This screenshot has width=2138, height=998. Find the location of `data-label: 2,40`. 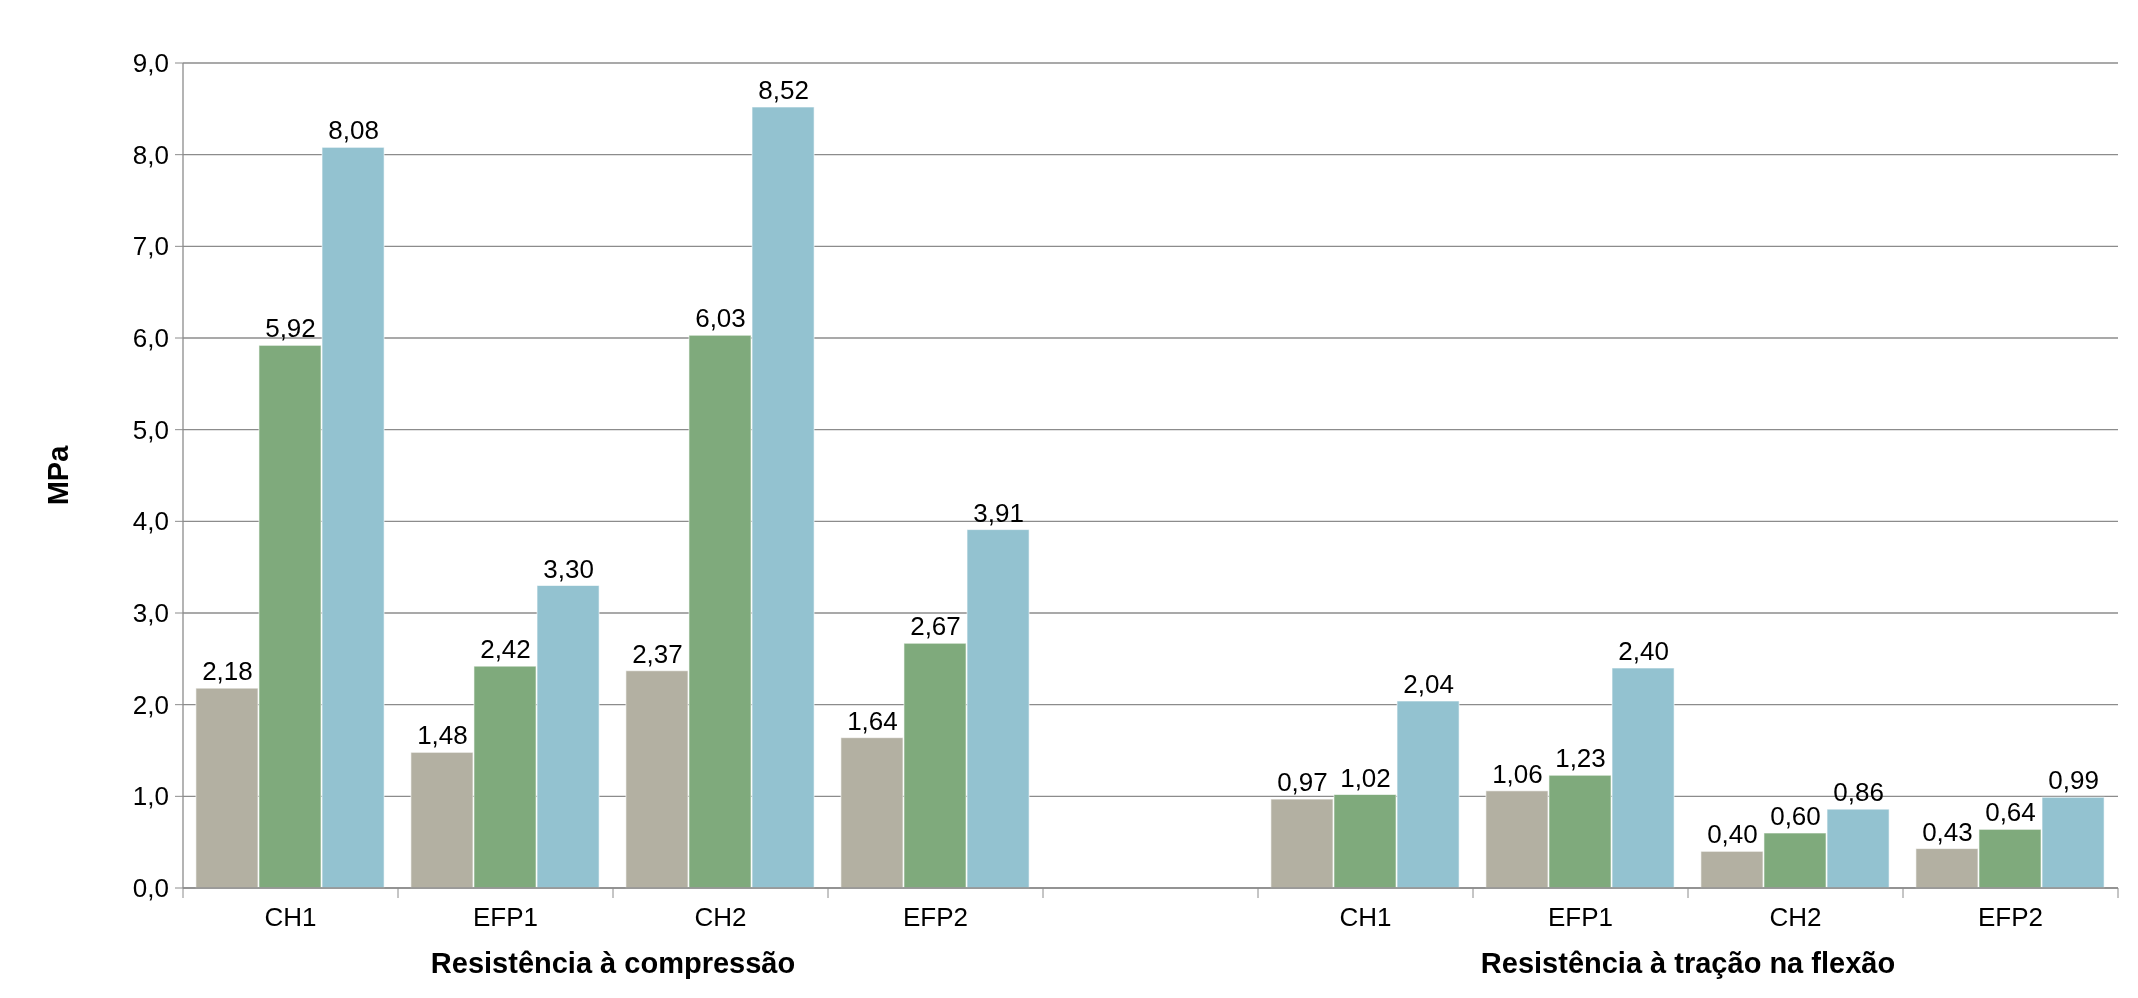

data-label: 2,40 is located at coordinates (1643, 651).